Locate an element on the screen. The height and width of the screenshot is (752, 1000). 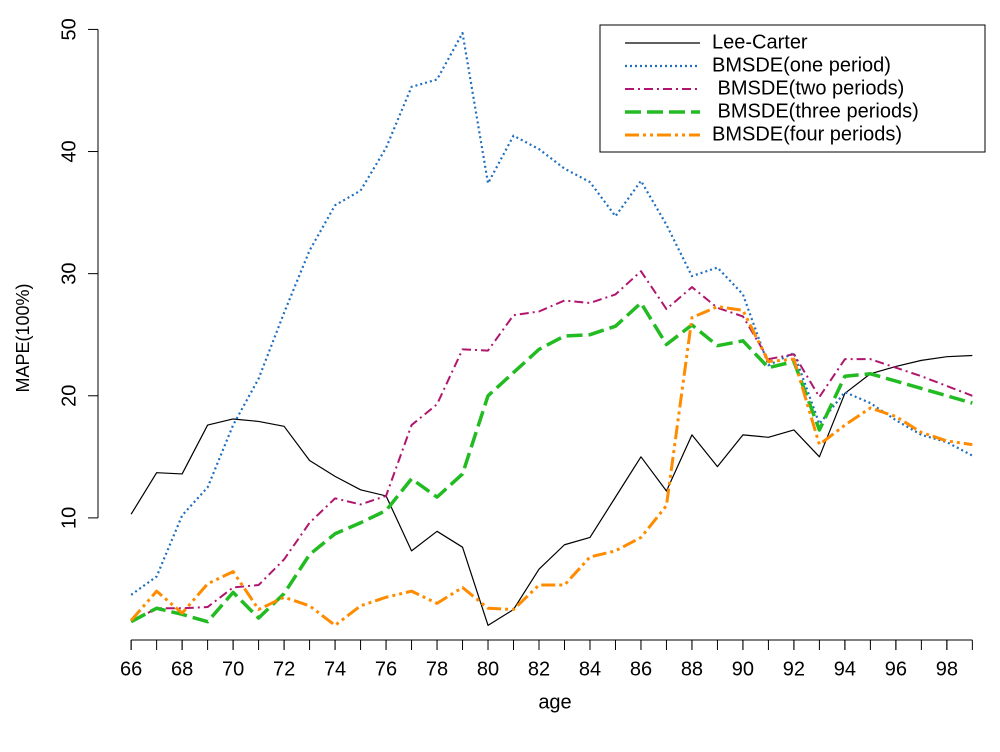
legend-label: BMSDE(four periods) is located at coordinates (807, 134).